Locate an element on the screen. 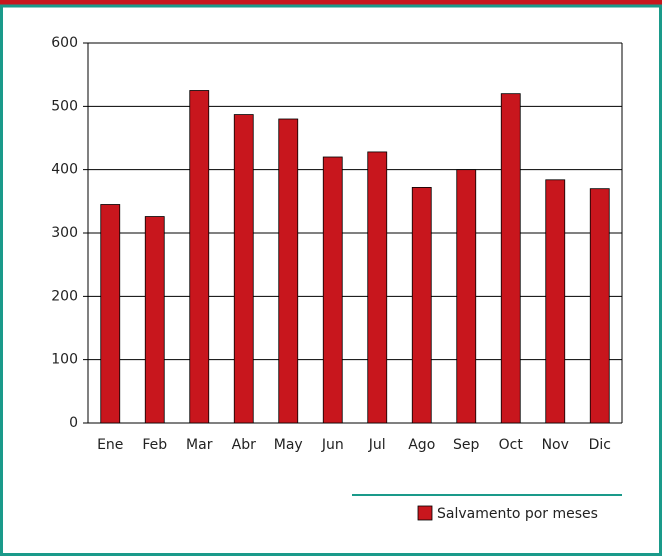 This screenshot has width=662, height=560. x-tick-label: Nov is located at coordinates (555, 445).